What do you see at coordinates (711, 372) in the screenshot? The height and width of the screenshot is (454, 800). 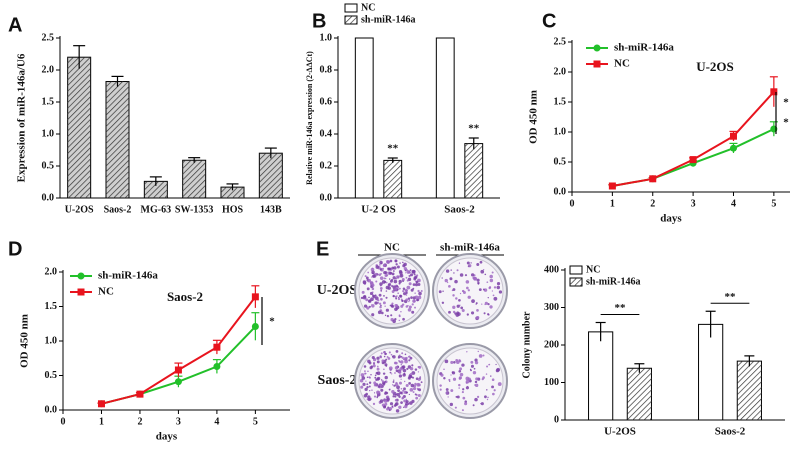 I see `bar` at bounding box center [711, 372].